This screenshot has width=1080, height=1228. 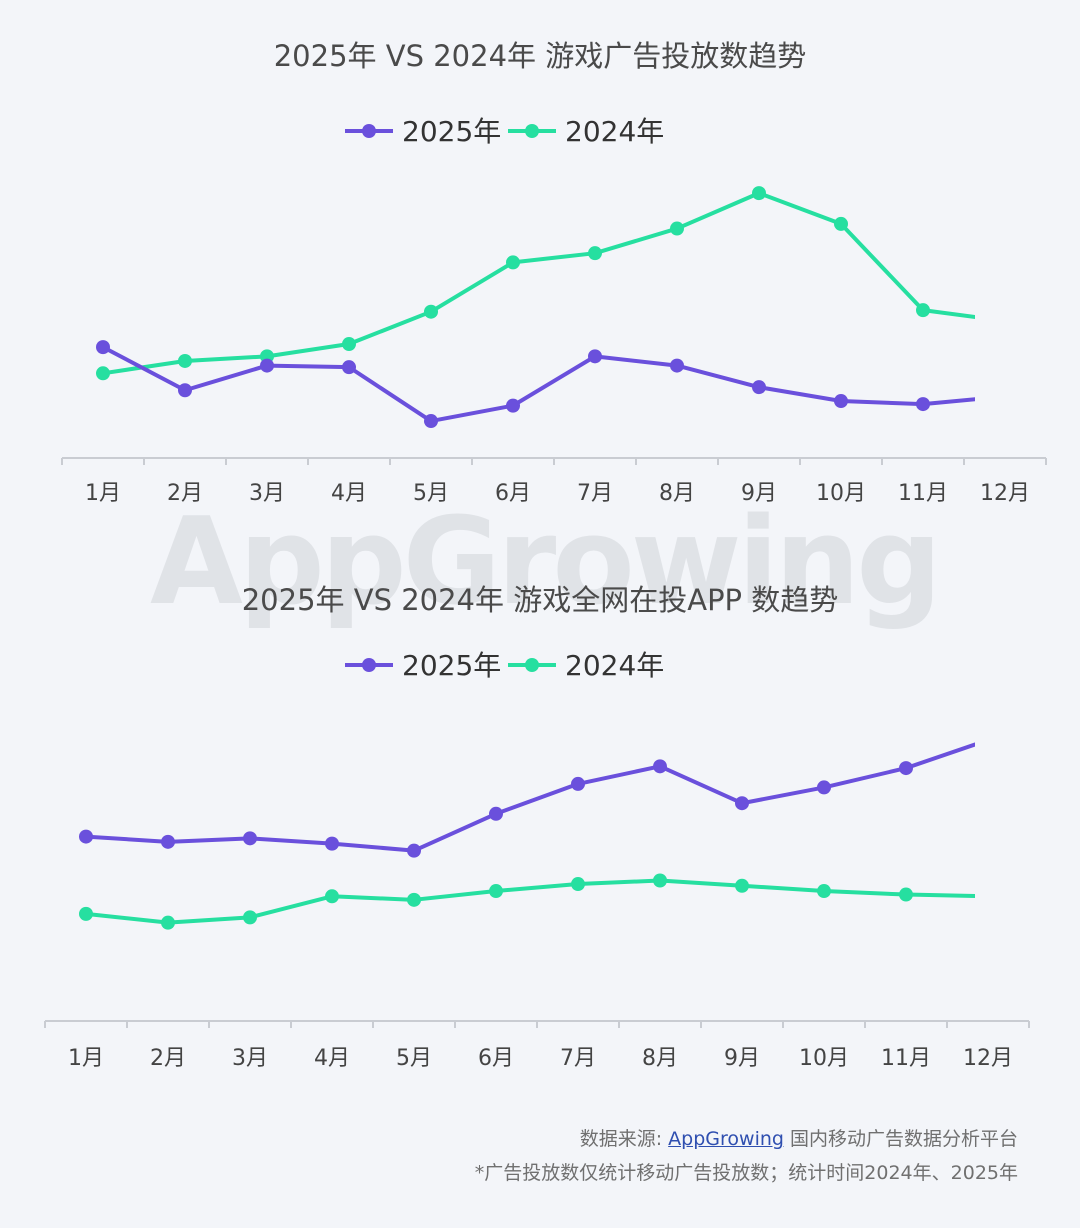 What do you see at coordinates (540, 56) in the screenshot?
I see `chart-title: 2025年 VS 2024年 游戏广告投放数趋势` at bounding box center [540, 56].